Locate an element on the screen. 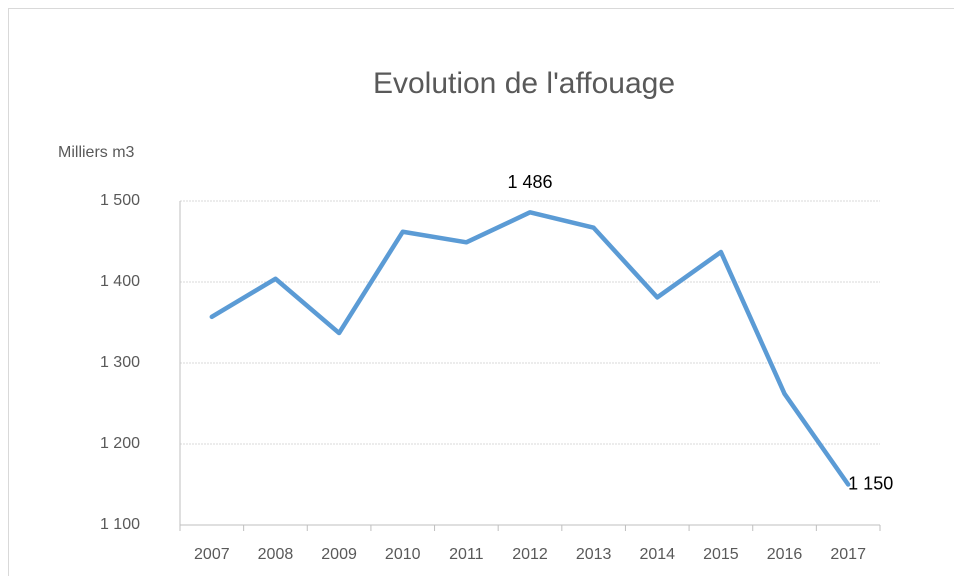 This screenshot has width=954, height=576. x-tick-label: 2009 is located at coordinates (339, 554).